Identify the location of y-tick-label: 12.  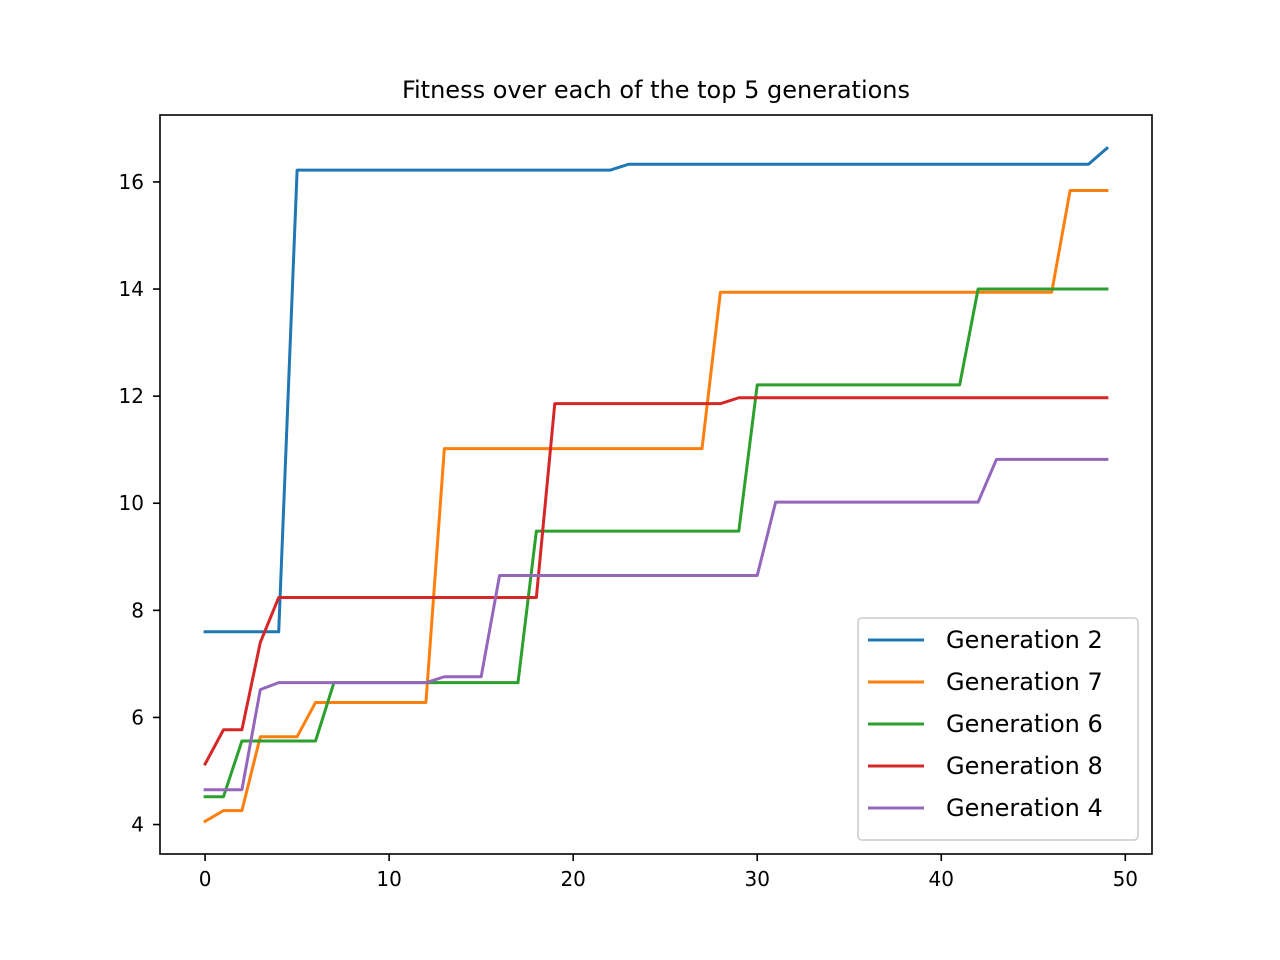
(131, 396).